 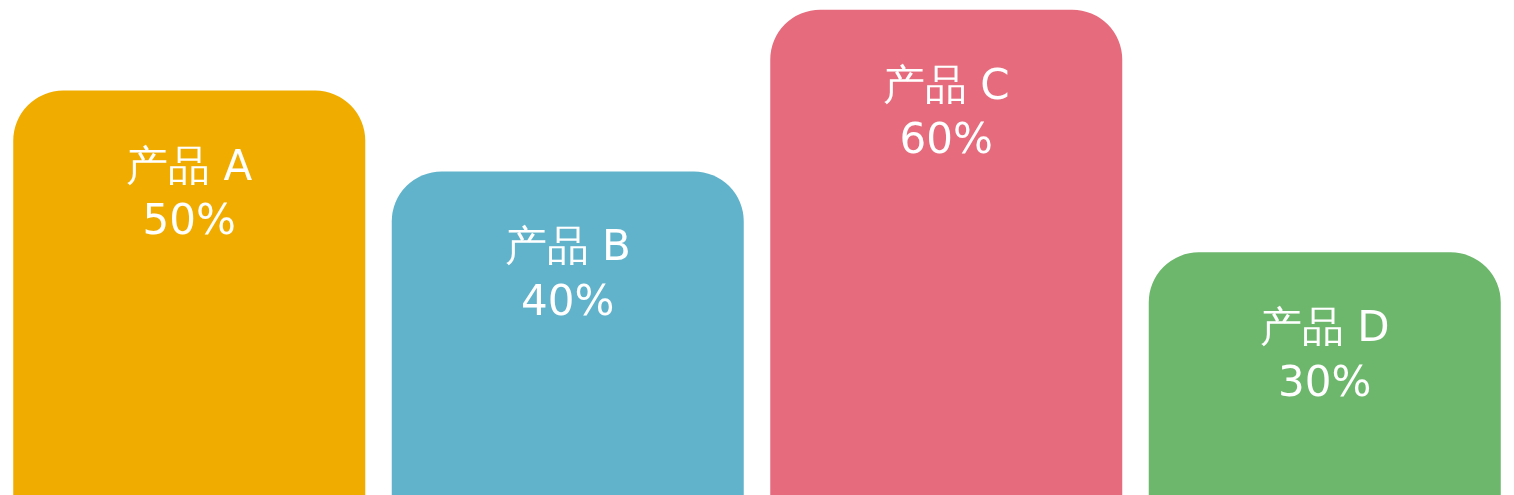 What do you see at coordinates (189, 220) in the screenshot?
I see `data-label: 50%` at bounding box center [189, 220].